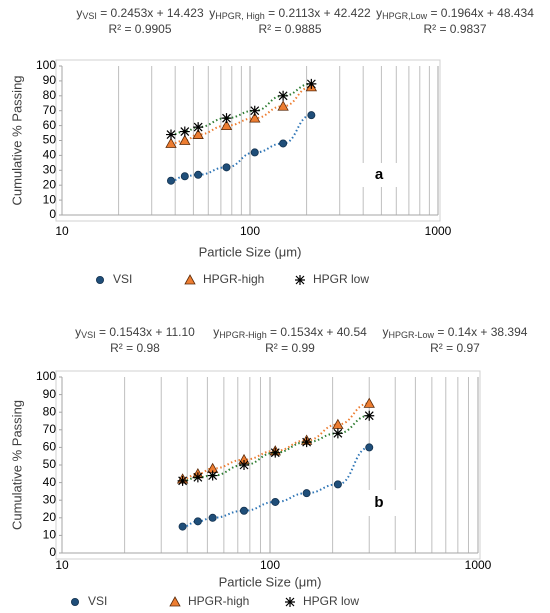 The width and height of the screenshot is (550, 613). I want to click on y-tick-label: 20, so click(50, 517).